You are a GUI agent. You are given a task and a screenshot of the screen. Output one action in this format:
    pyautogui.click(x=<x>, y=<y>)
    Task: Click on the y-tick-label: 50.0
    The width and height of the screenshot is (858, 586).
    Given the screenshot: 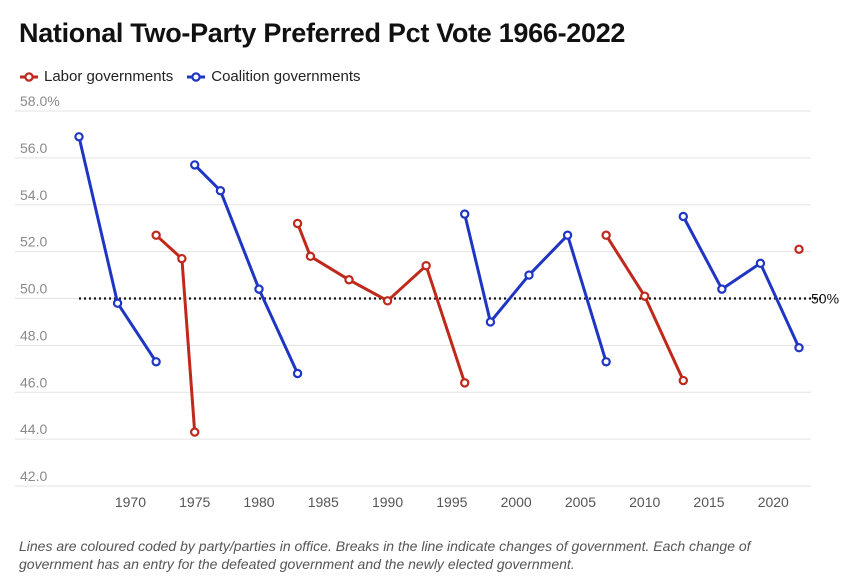 What is the action you would take?
    pyautogui.click(x=33, y=289)
    